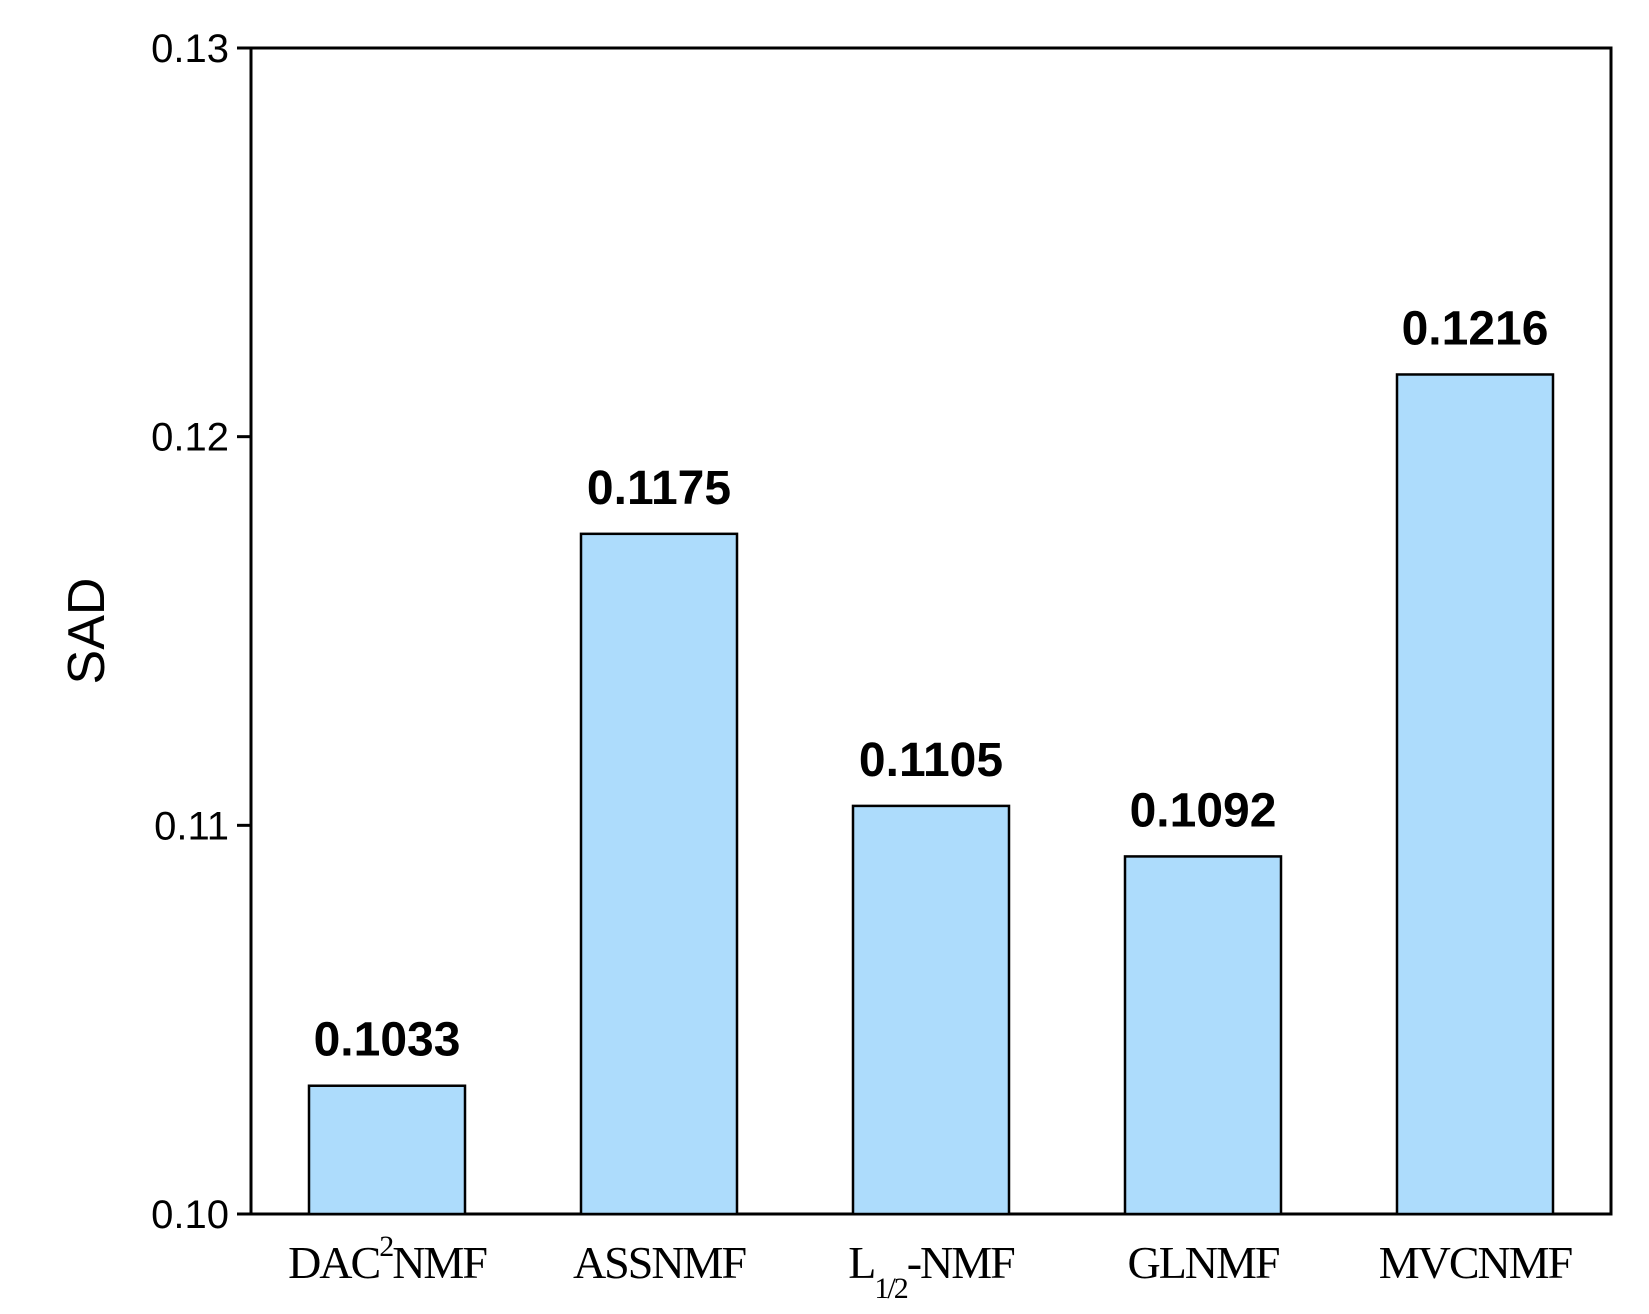 The width and height of the screenshot is (1649, 1314). I want to click on bar-value-label: 0.1105, so click(931, 760).